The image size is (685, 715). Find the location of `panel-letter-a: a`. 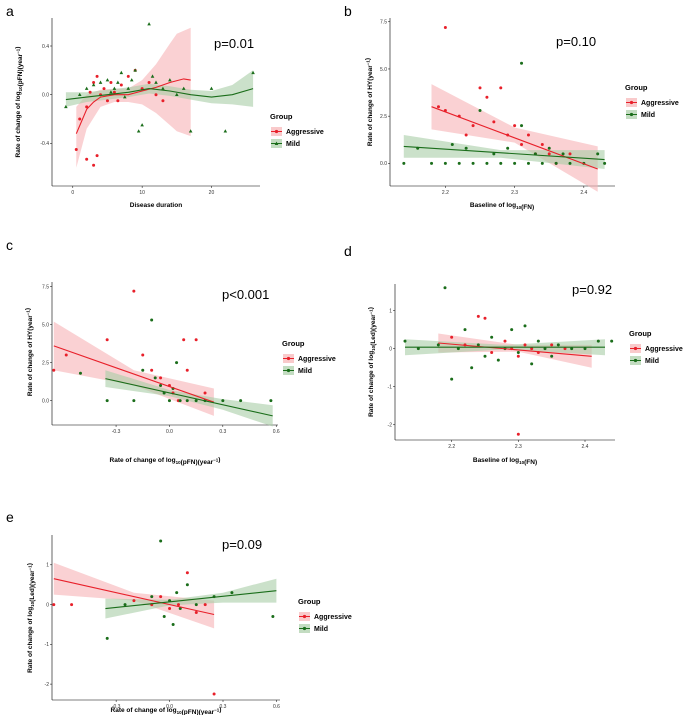

panel-letter-a: a is located at coordinates (10, 11).